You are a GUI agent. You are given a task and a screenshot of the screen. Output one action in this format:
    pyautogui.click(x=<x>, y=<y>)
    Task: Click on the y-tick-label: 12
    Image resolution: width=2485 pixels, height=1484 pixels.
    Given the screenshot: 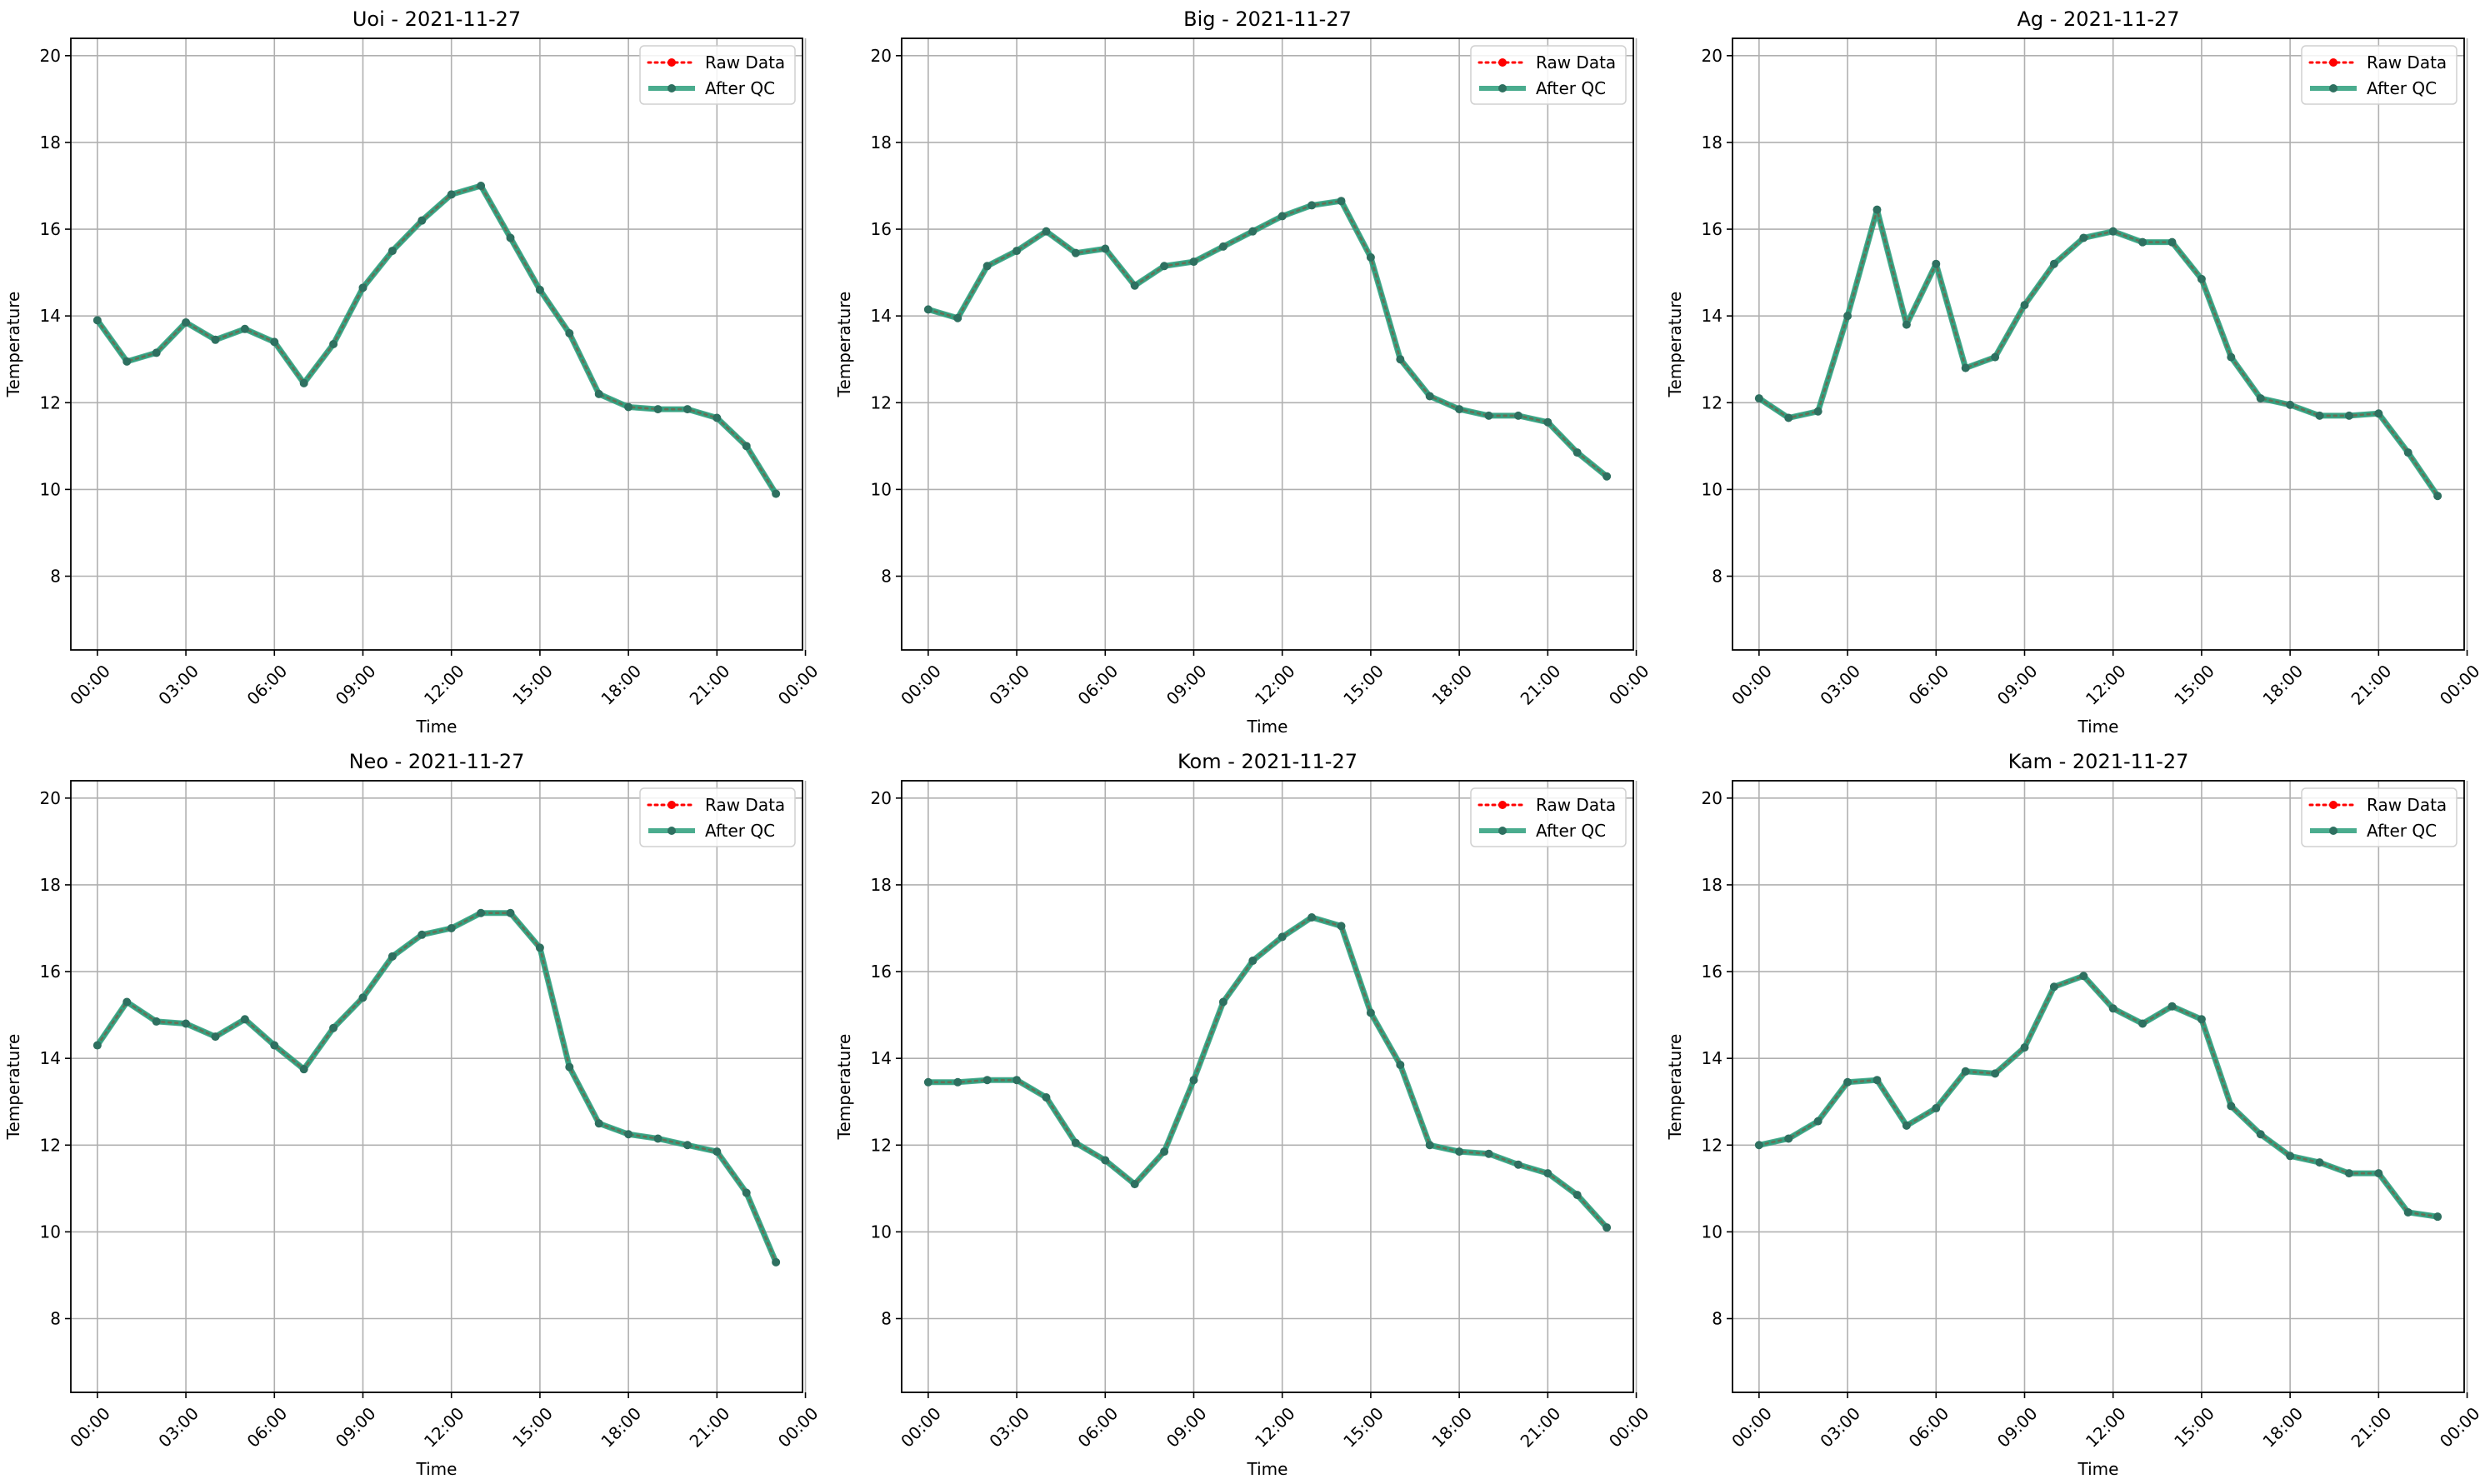 What is the action you would take?
    pyautogui.click(x=50, y=402)
    